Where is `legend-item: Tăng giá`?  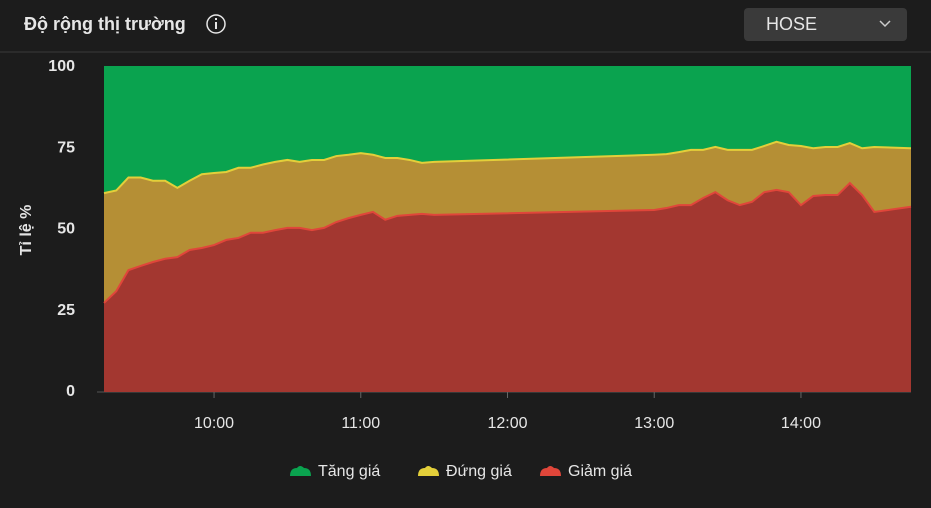 legend-item: Tăng giá is located at coordinates (335, 471).